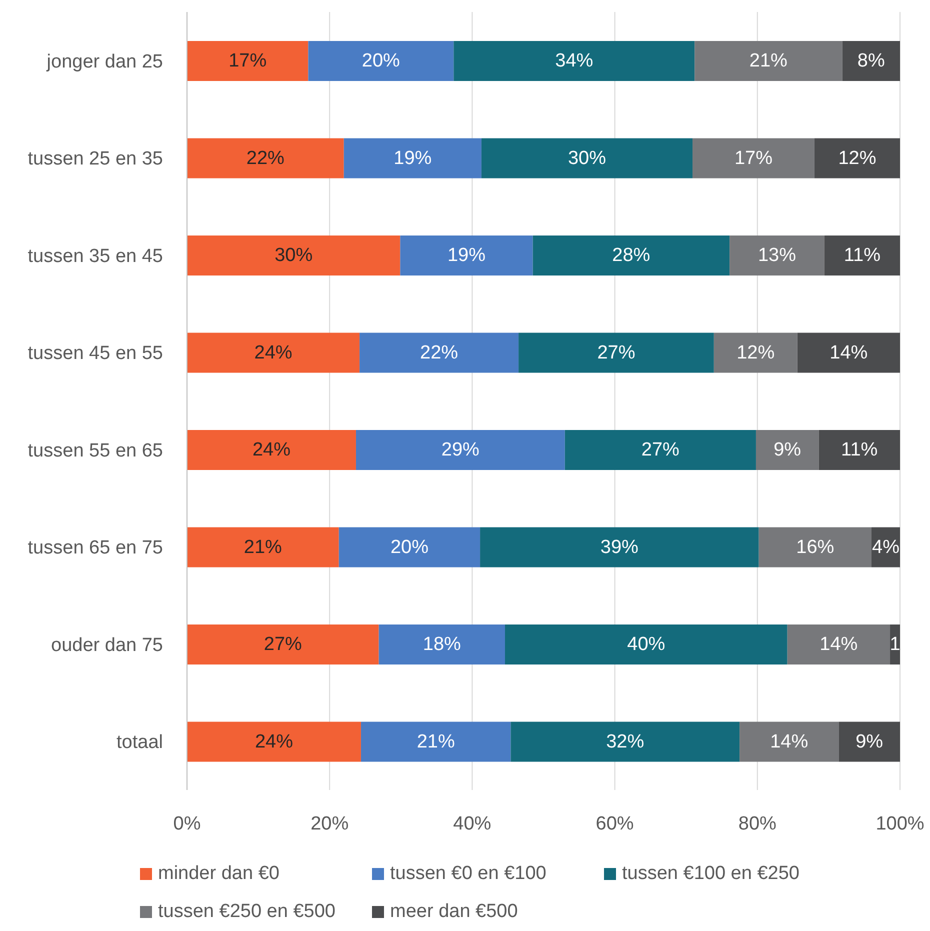 The width and height of the screenshot is (930, 931). Describe the element at coordinates (886, 547) in the screenshot. I see `data-label: 4%` at that location.